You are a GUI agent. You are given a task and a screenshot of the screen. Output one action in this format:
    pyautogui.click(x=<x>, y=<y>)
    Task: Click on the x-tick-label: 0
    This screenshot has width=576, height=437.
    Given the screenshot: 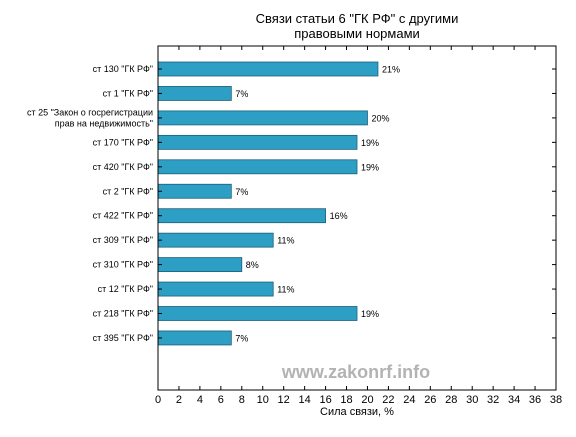 What is the action you would take?
    pyautogui.click(x=158, y=400)
    